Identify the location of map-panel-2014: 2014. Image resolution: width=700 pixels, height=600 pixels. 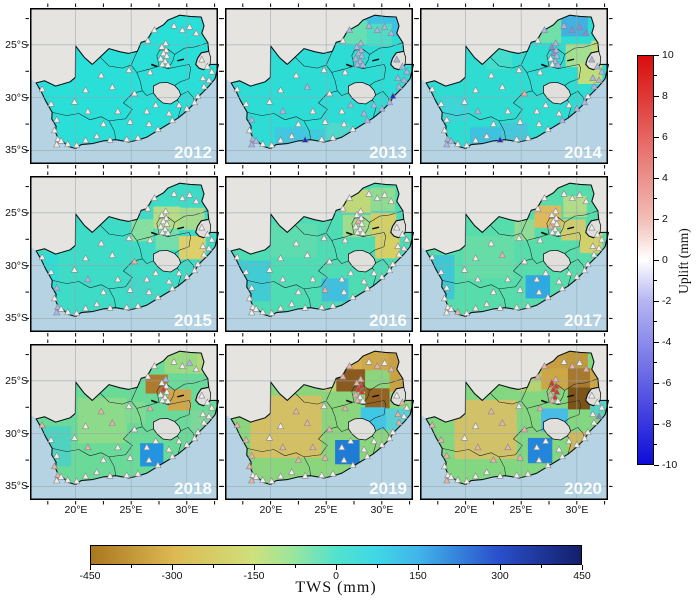
(514, 86).